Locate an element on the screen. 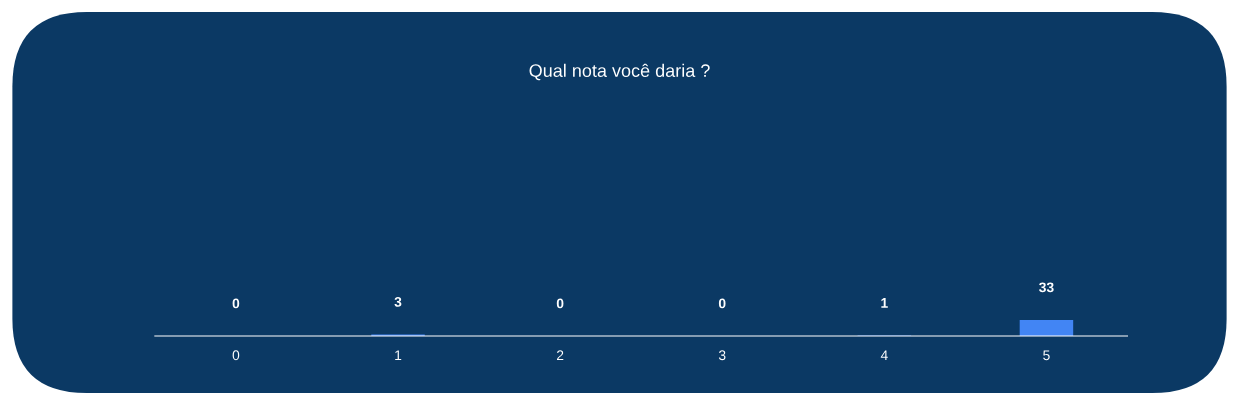 The image size is (1239, 401). x-tick-label: 5 is located at coordinates (1046, 355).